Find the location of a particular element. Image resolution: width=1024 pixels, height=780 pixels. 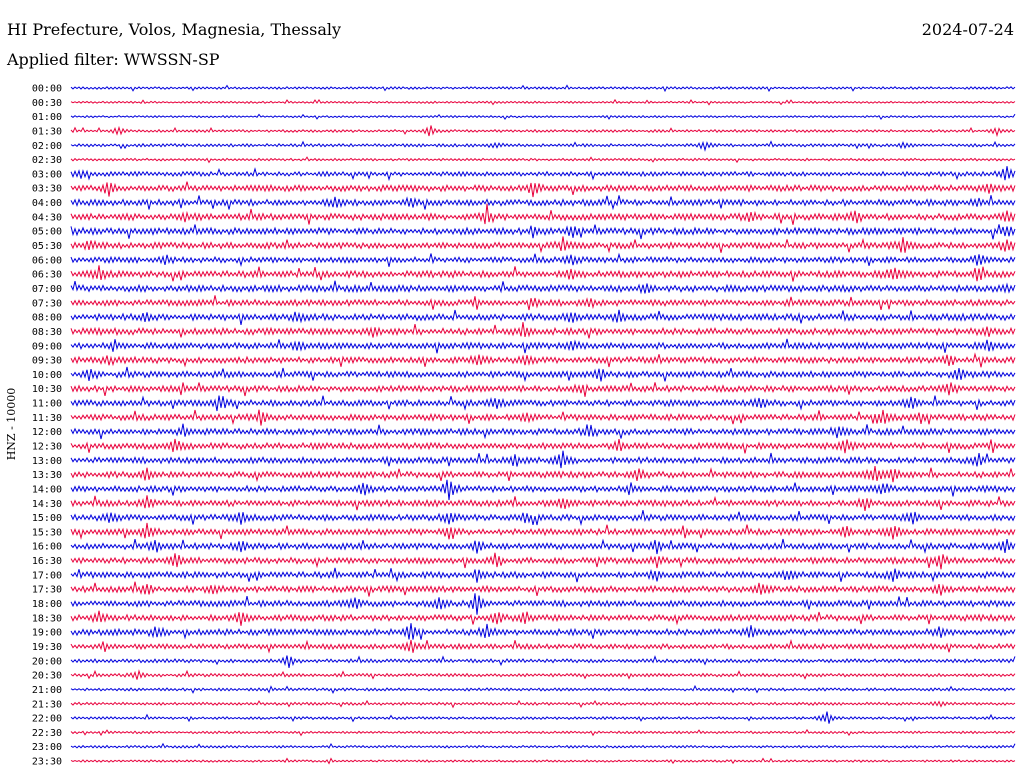

hour-label: 15:30 is located at coordinates (47, 532).